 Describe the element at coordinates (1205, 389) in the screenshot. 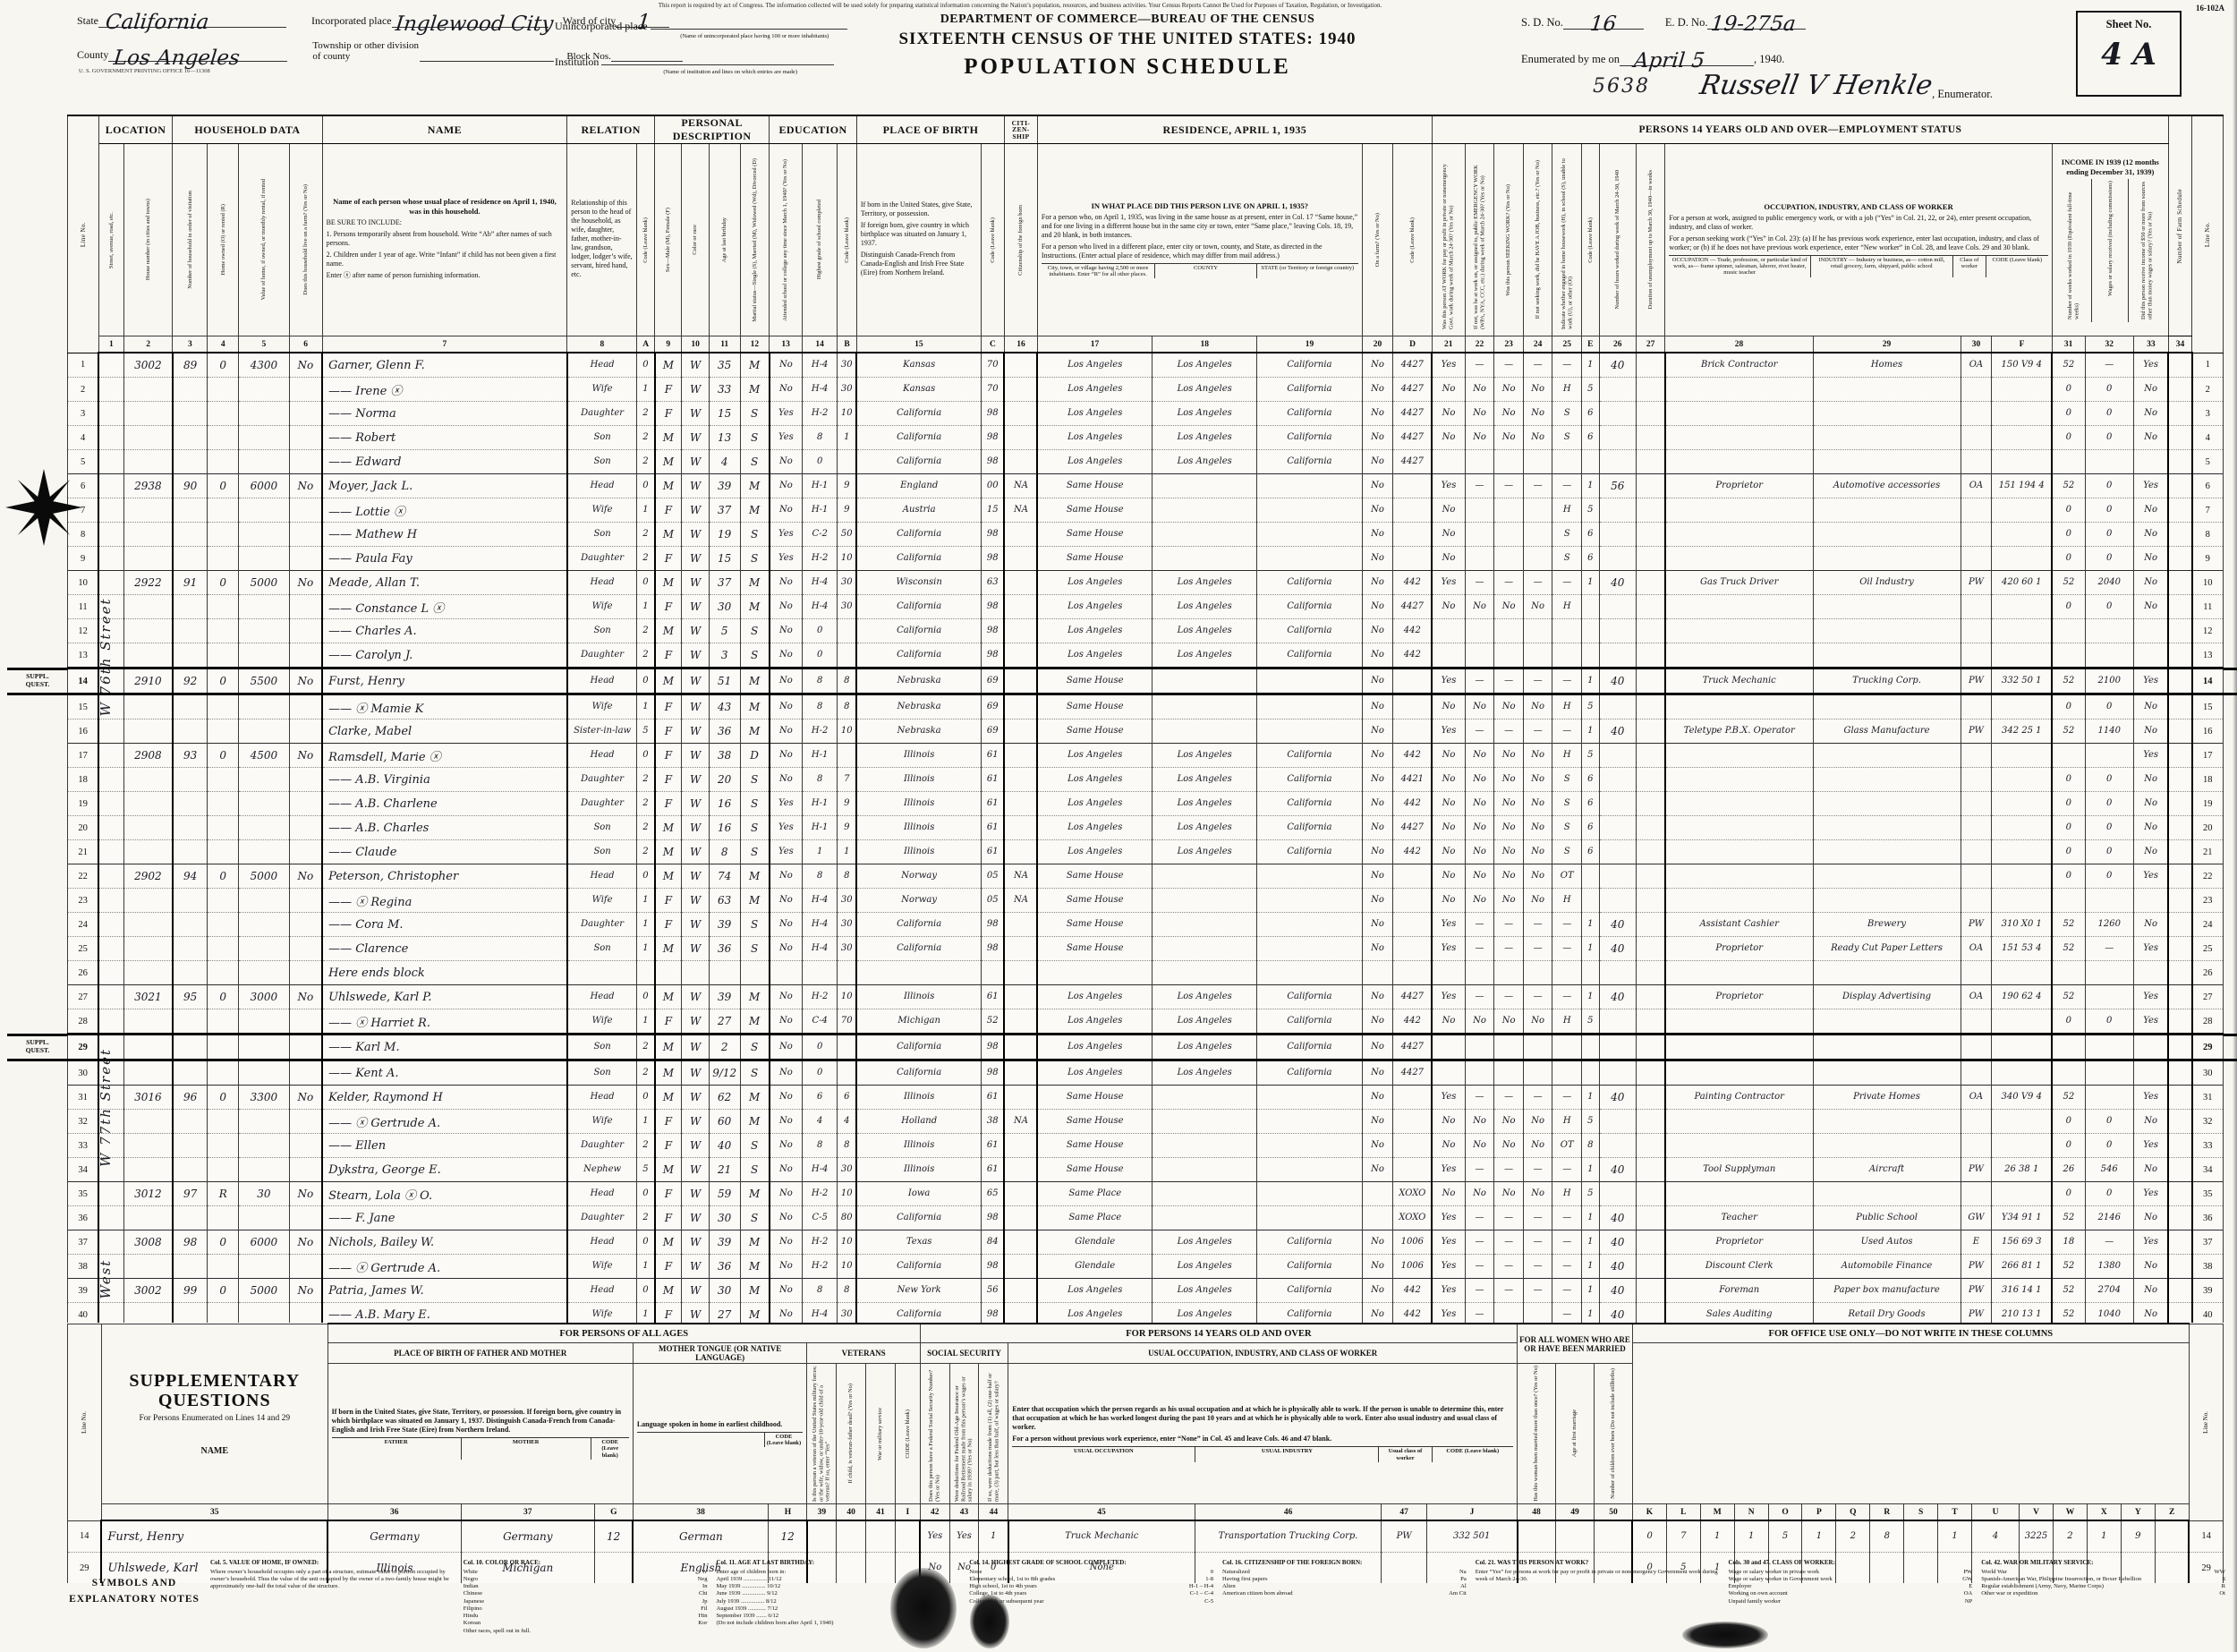

I see `cell-r2-c21: Los Angeles` at that location.